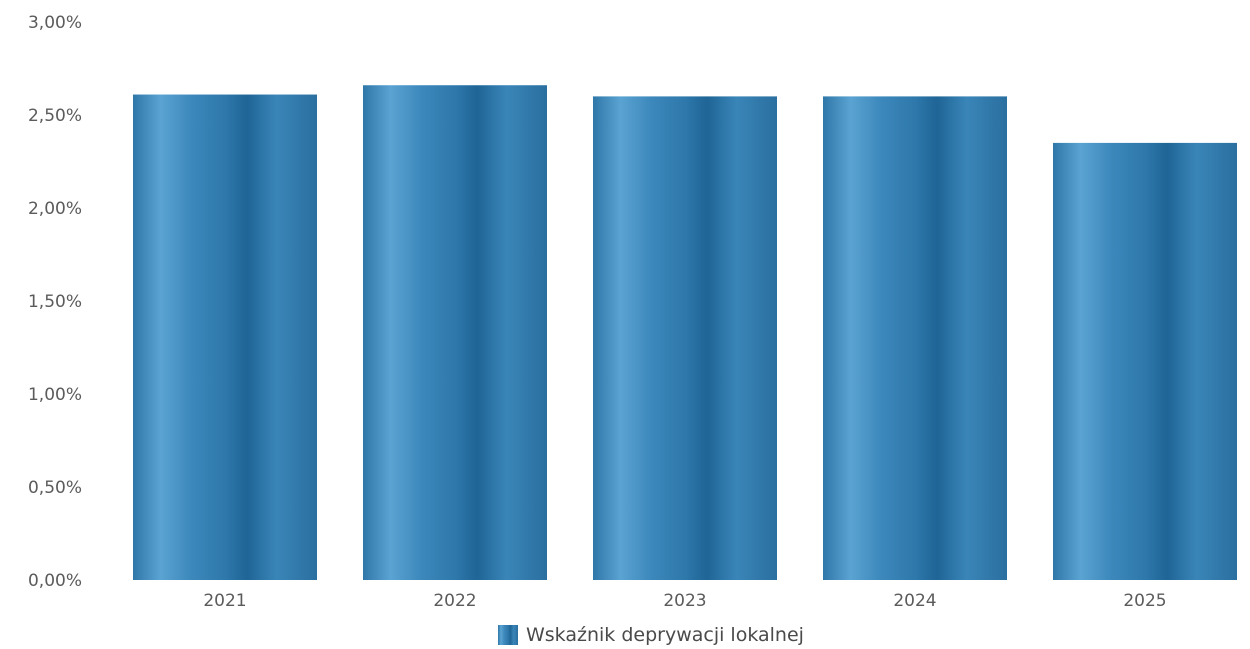 This screenshot has height=649, width=1250. I want to click on legend-swatch, so click(508, 635).